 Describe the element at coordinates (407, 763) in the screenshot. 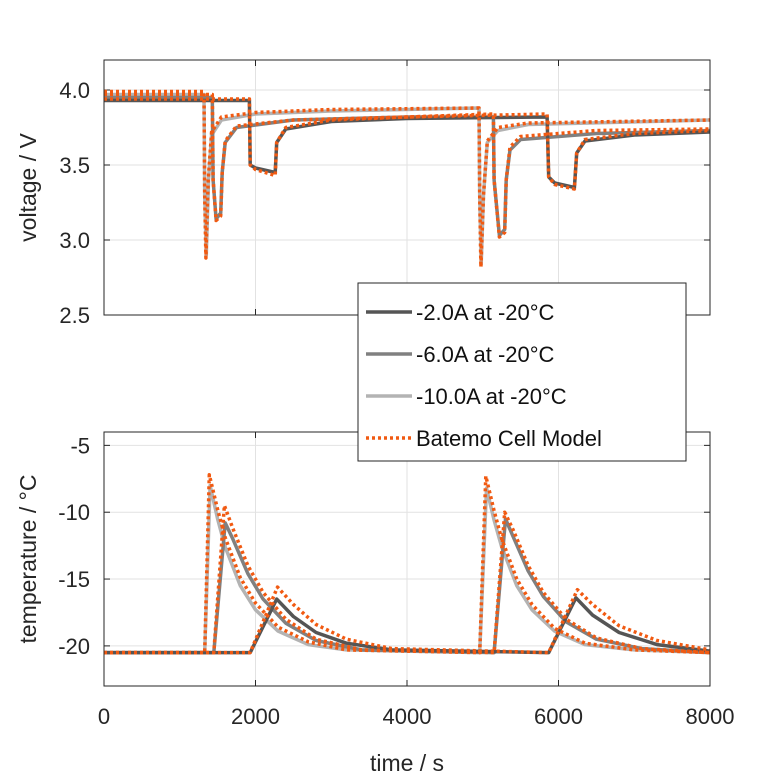

I see `x-axis-label: time / s` at that location.